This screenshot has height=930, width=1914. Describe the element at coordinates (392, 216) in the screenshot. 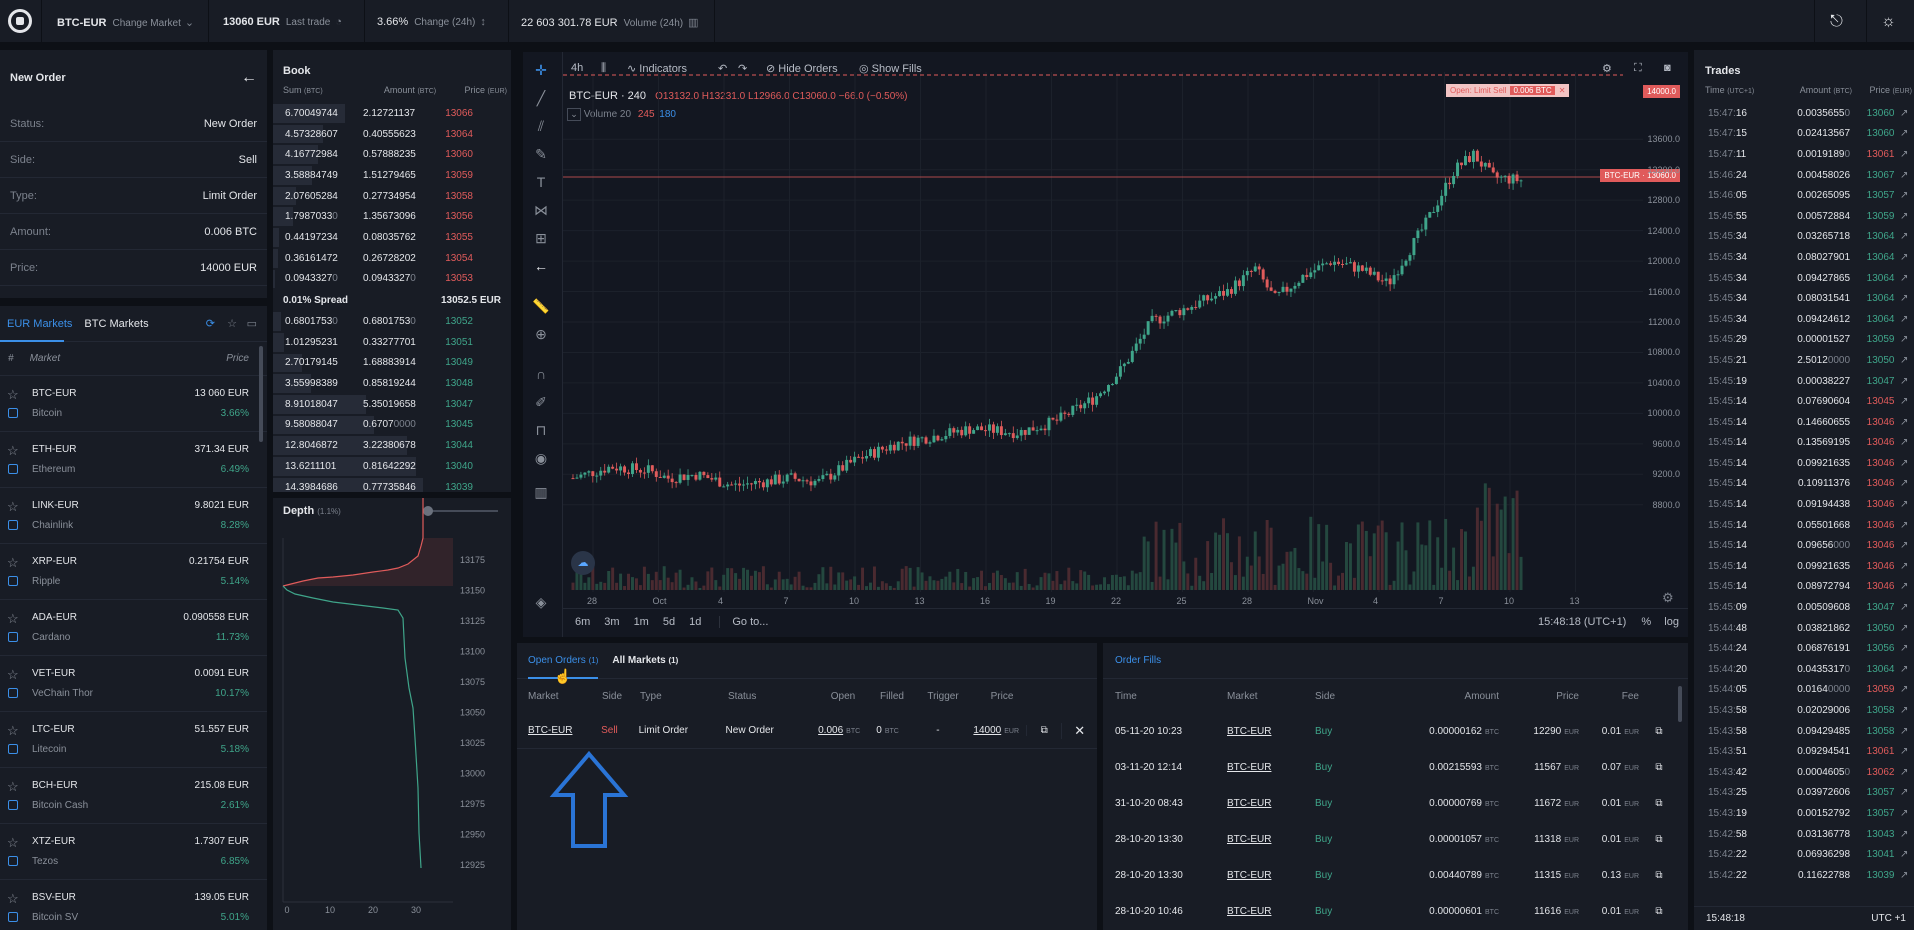

I see `ask-row: 1.79870330 1.35673096 13056` at that location.